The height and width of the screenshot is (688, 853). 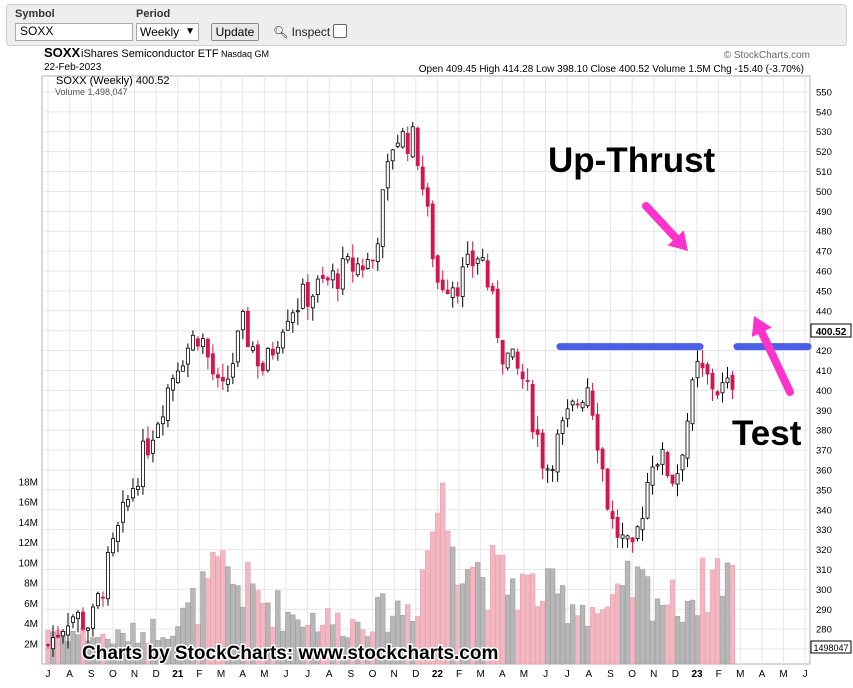 What do you see at coordinates (697, 674) in the screenshot?
I see `time-tick-label: 23` at bounding box center [697, 674].